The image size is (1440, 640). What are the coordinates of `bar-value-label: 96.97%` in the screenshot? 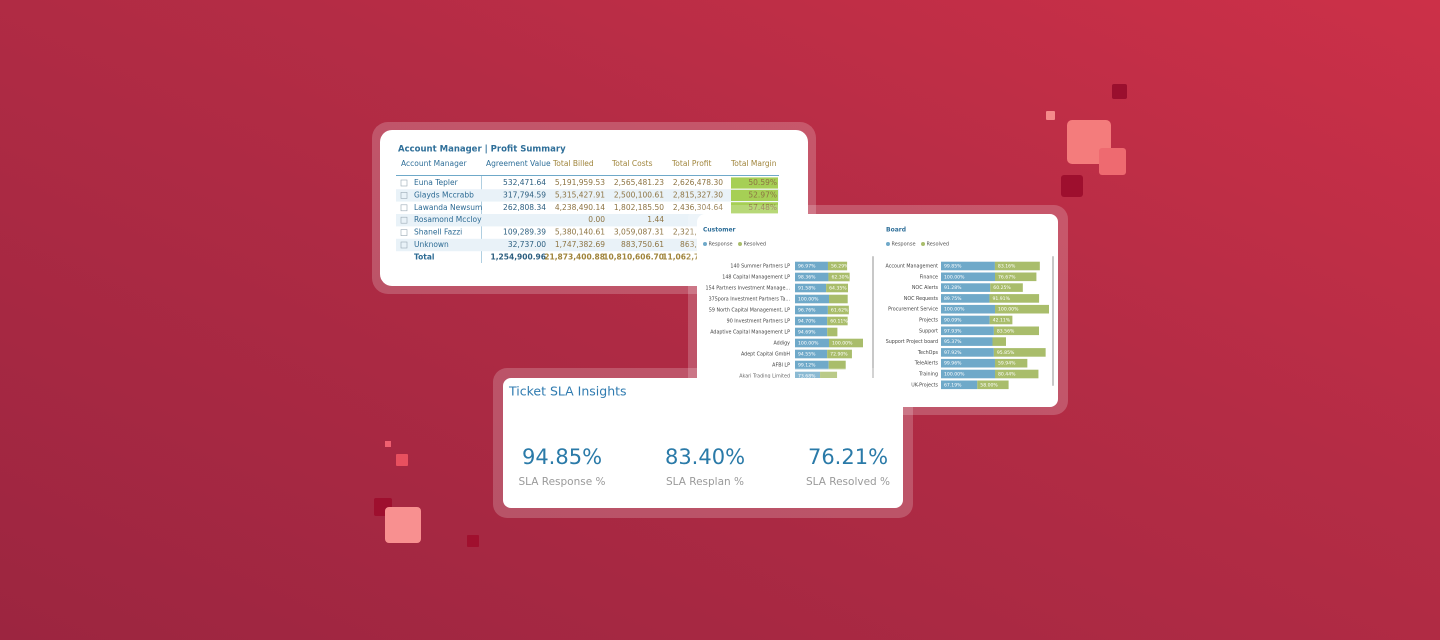 It's located at (807, 267).